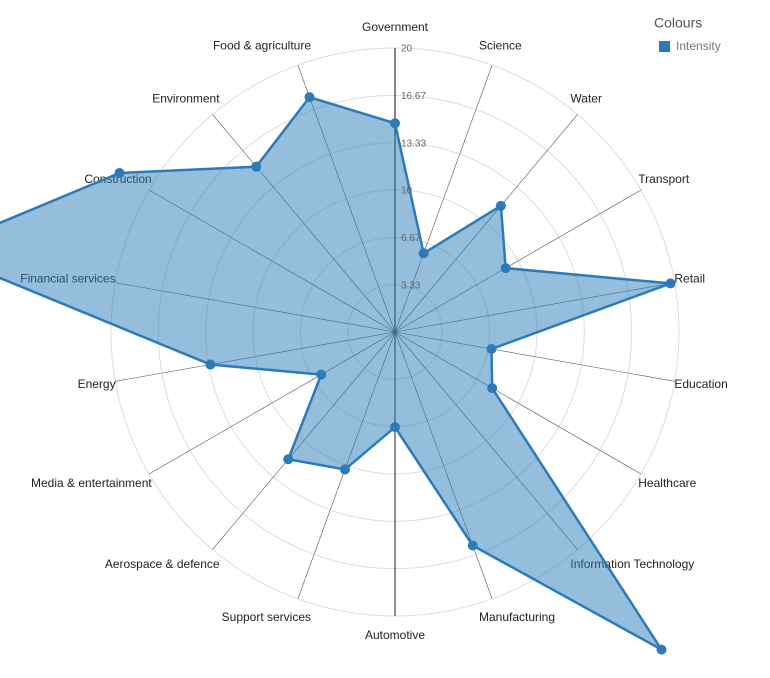  Describe the element at coordinates (700, 384) in the screenshot. I see `axis-label: Education` at that location.